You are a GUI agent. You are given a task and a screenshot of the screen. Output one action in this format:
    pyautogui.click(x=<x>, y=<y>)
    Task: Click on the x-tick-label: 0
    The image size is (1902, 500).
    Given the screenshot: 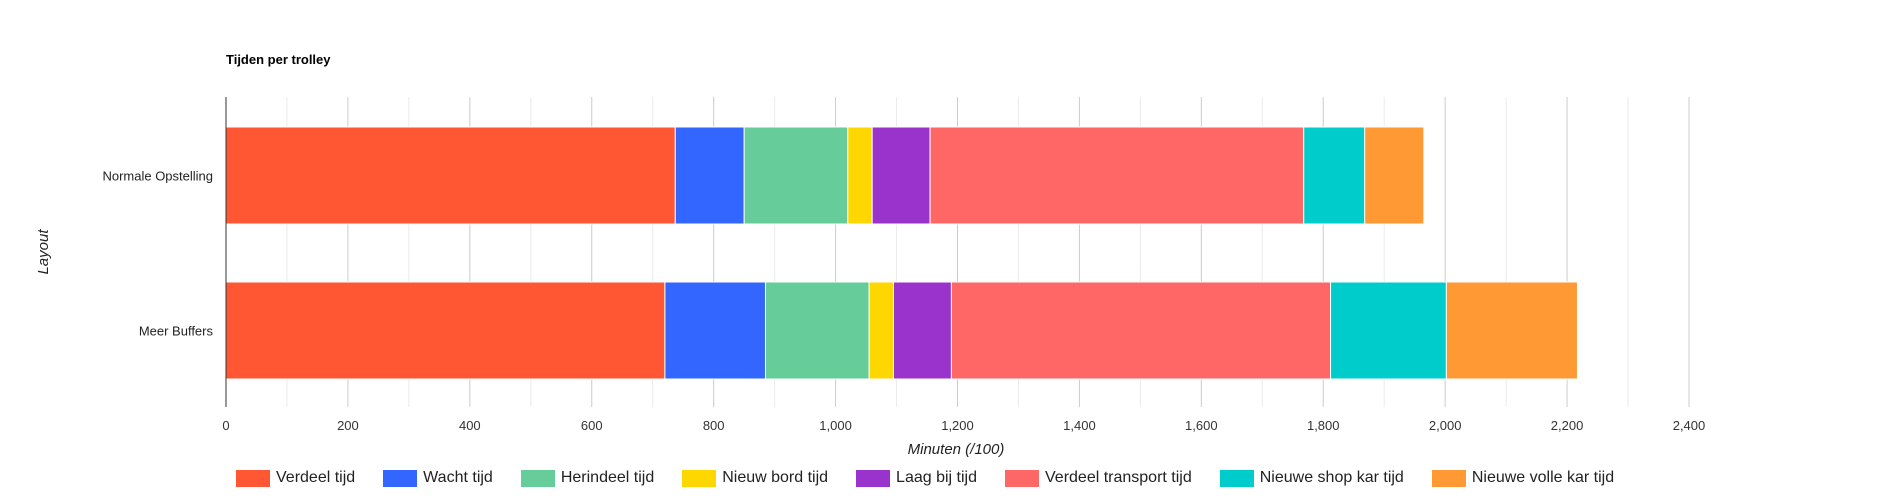 What is the action you would take?
    pyautogui.click(x=225, y=425)
    